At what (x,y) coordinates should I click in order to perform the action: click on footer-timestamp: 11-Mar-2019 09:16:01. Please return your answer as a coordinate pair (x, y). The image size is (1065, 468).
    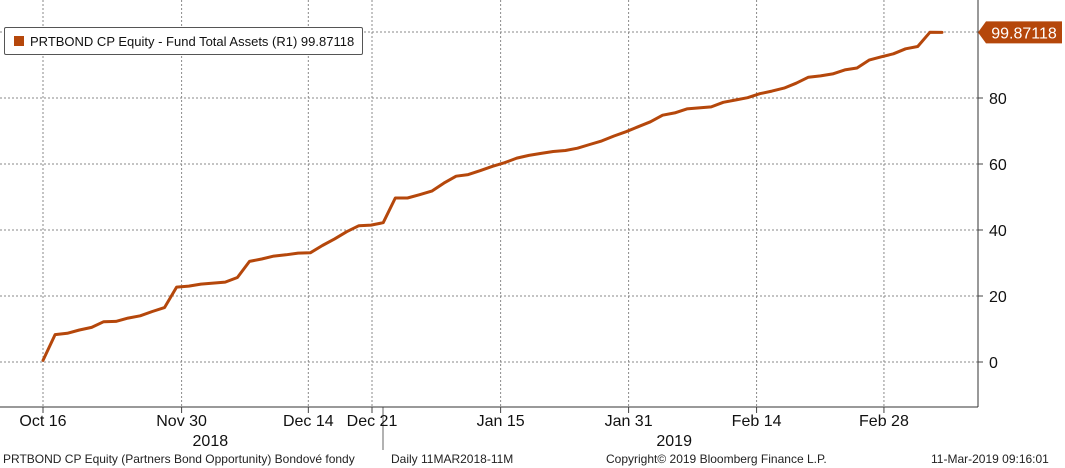
    Looking at the image, I should click on (990, 459).